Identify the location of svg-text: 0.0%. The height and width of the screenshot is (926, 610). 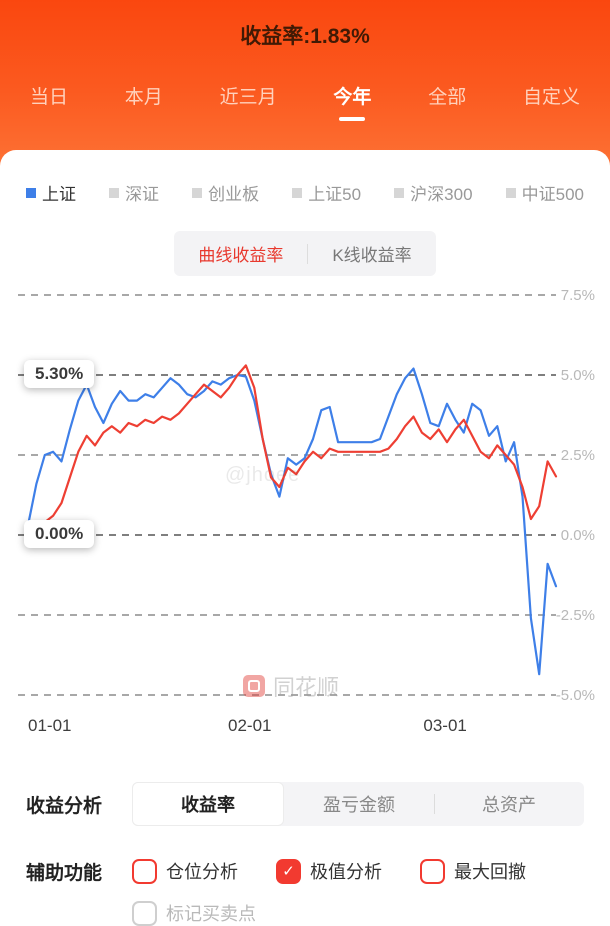
(578, 535).